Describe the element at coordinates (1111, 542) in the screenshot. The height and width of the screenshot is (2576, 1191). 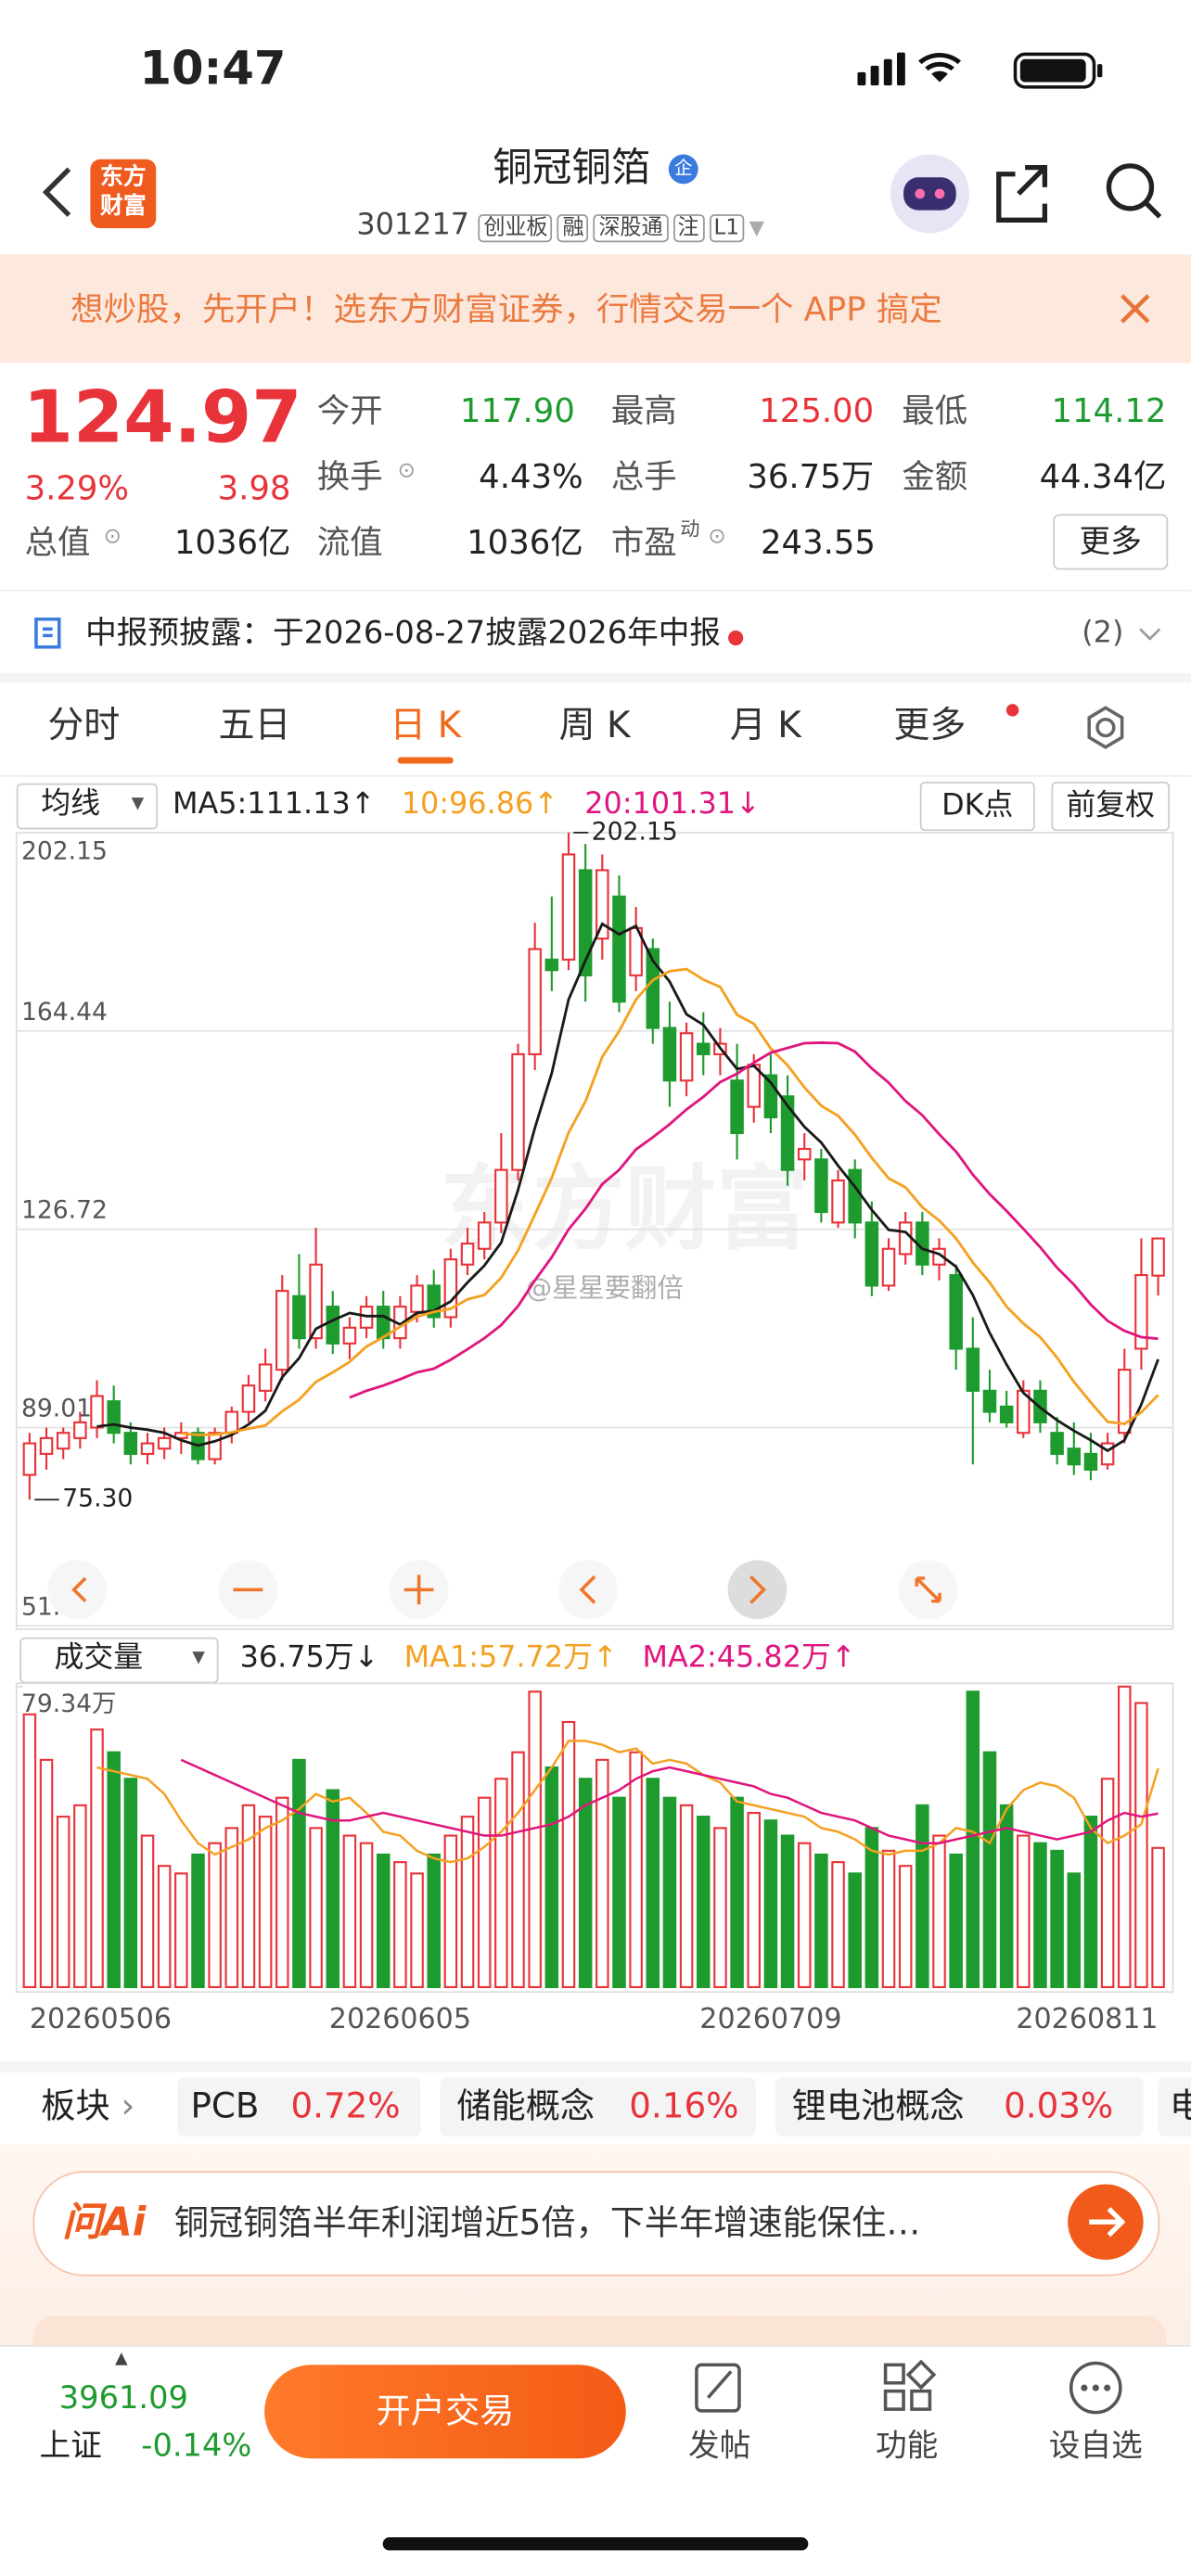
I see `more-button: 更多` at that location.